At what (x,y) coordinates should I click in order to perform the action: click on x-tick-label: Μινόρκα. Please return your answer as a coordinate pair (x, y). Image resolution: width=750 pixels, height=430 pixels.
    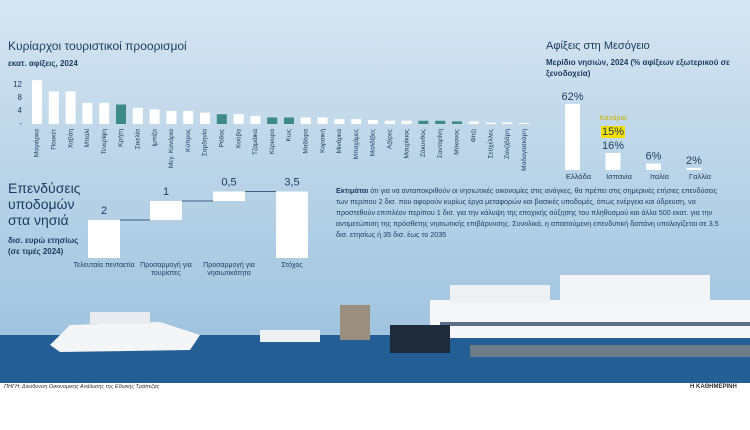
    Looking at the image, I should click on (339, 141).